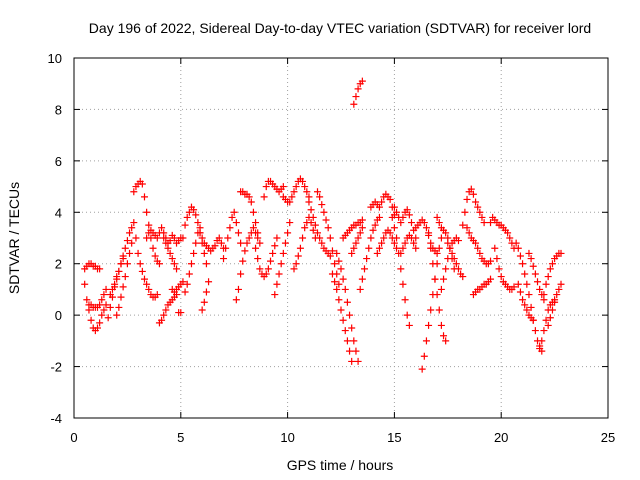 The image size is (640, 480). What do you see at coordinates (340, 465) in the screenshot?
I see `x-axis-label: GPS time / hours` at bounding box center [340, 465].